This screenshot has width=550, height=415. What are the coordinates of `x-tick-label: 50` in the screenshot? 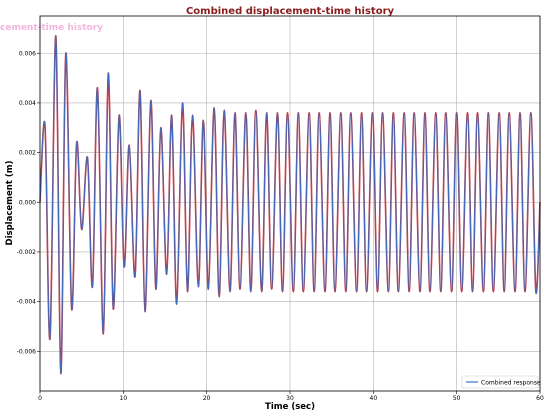 It's located at (457, 398).